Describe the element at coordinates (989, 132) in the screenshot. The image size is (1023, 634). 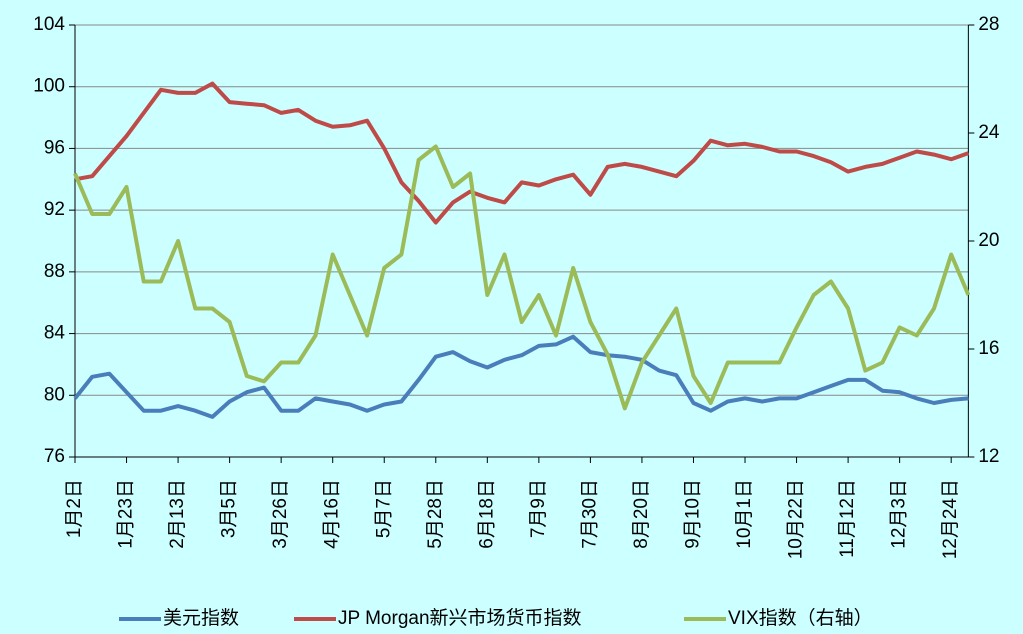
I see `y2-tick-label: 24` at that location.